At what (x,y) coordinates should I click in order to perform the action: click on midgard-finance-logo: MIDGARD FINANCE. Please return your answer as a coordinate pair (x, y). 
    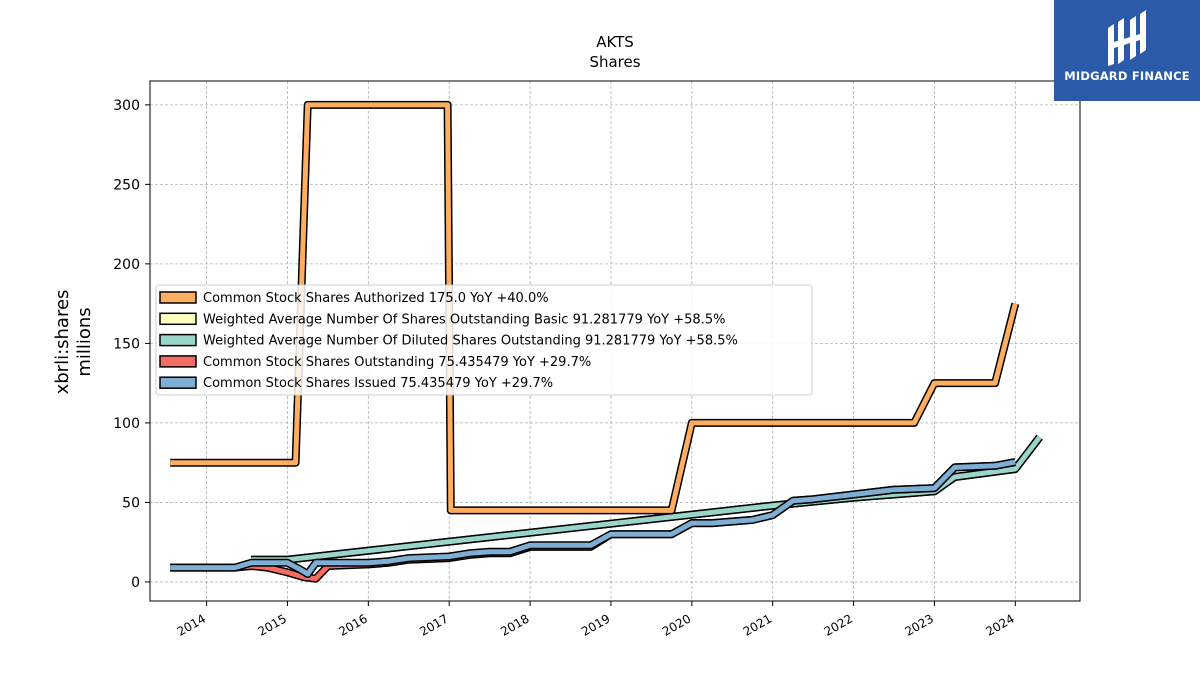
    Looking at the image, I should click on (1127, 50).